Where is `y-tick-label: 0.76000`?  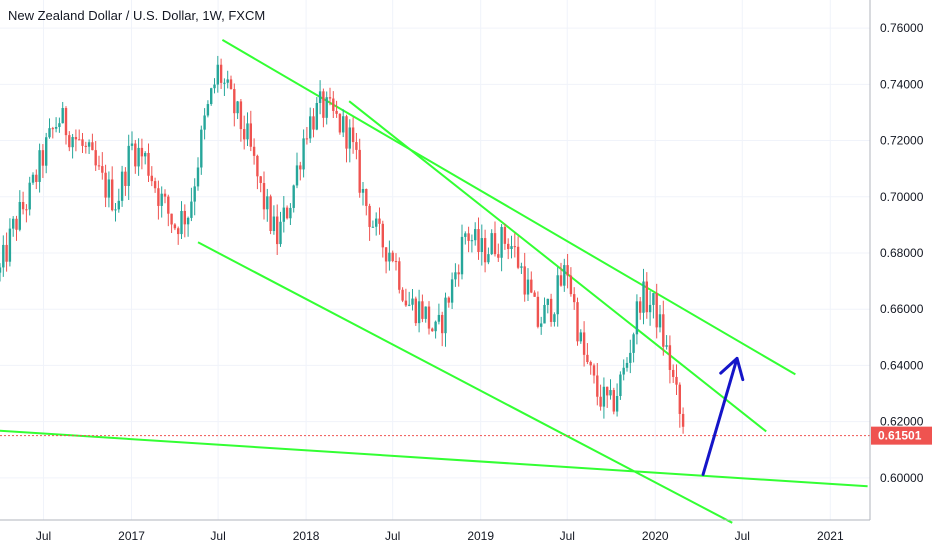 y-tick-label: 0.76000 is located at coordinates (902, 28).